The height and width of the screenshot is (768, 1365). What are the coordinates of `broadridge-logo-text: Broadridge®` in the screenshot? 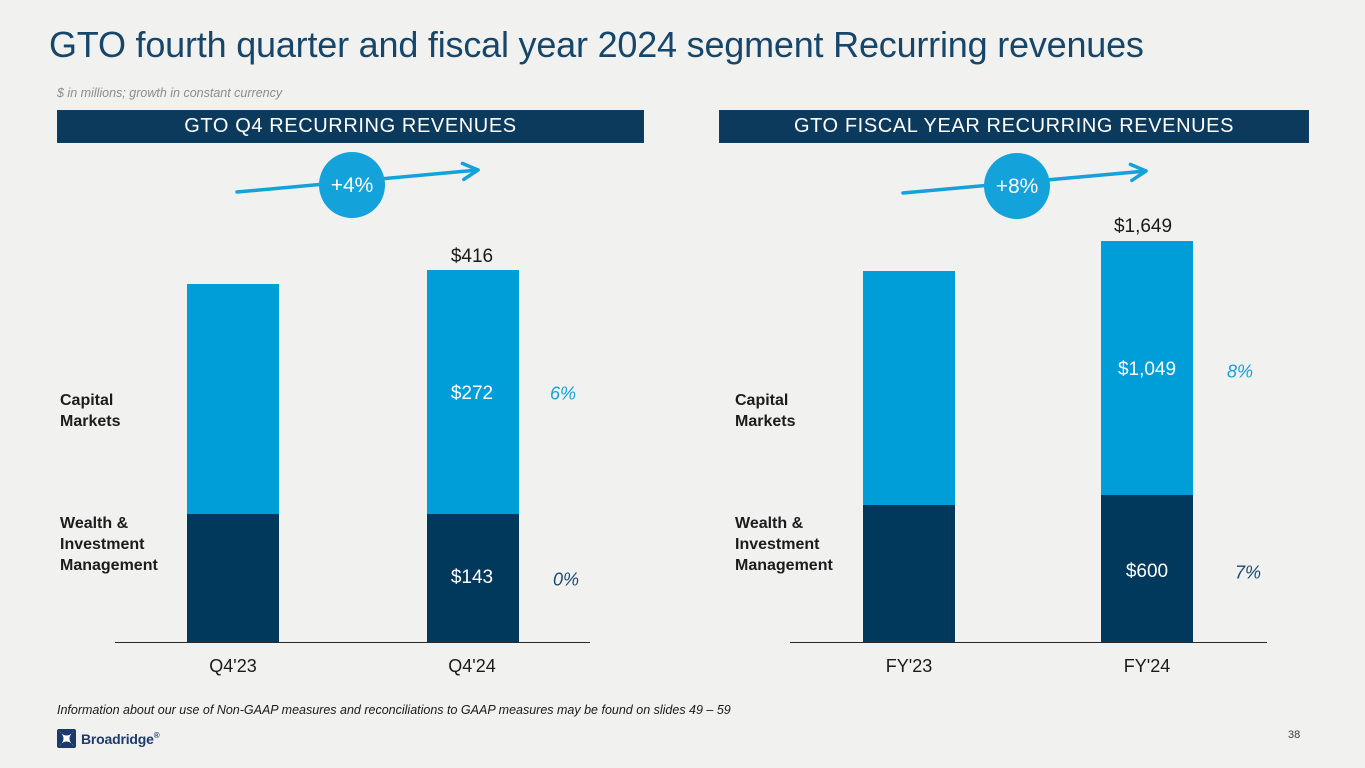 It's located at (120, 738).